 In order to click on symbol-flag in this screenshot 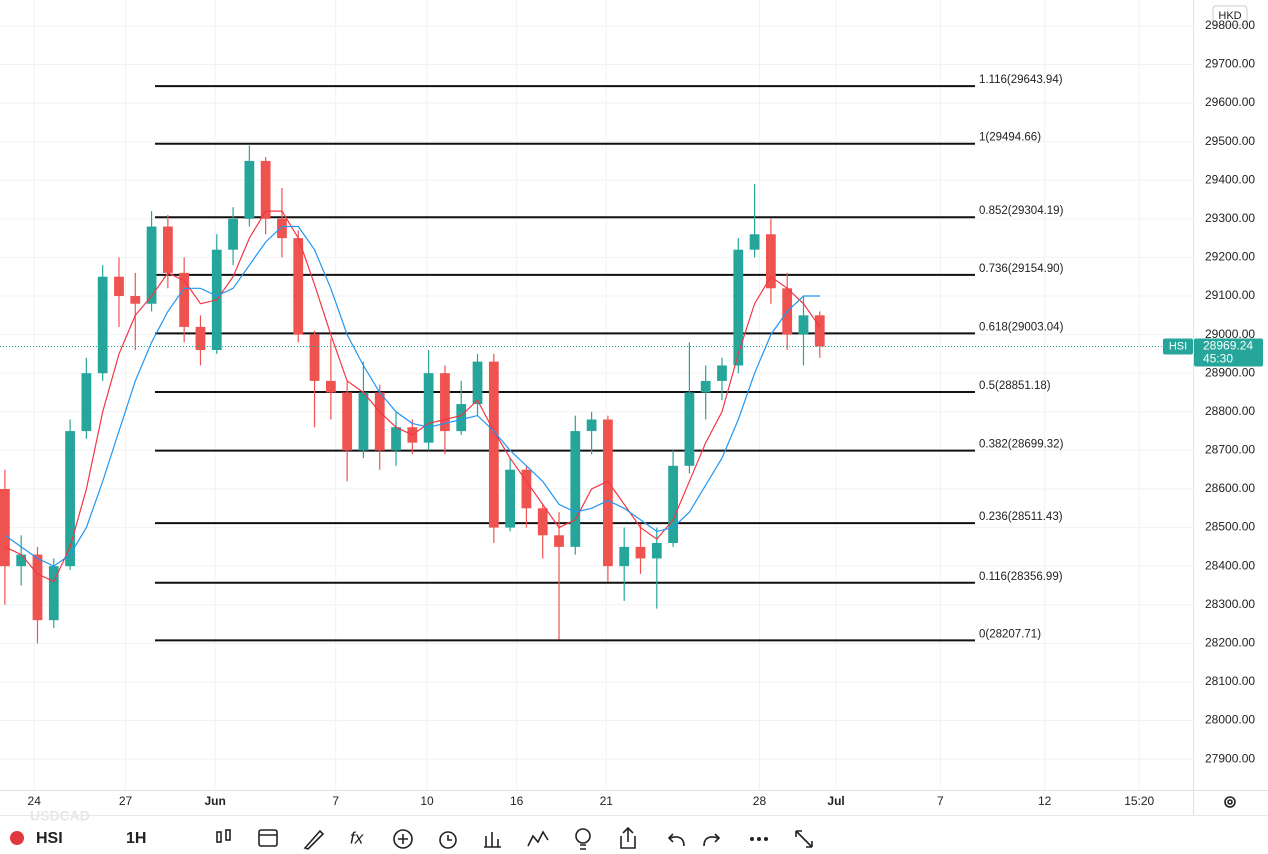, I will do `click(17, 838)`.